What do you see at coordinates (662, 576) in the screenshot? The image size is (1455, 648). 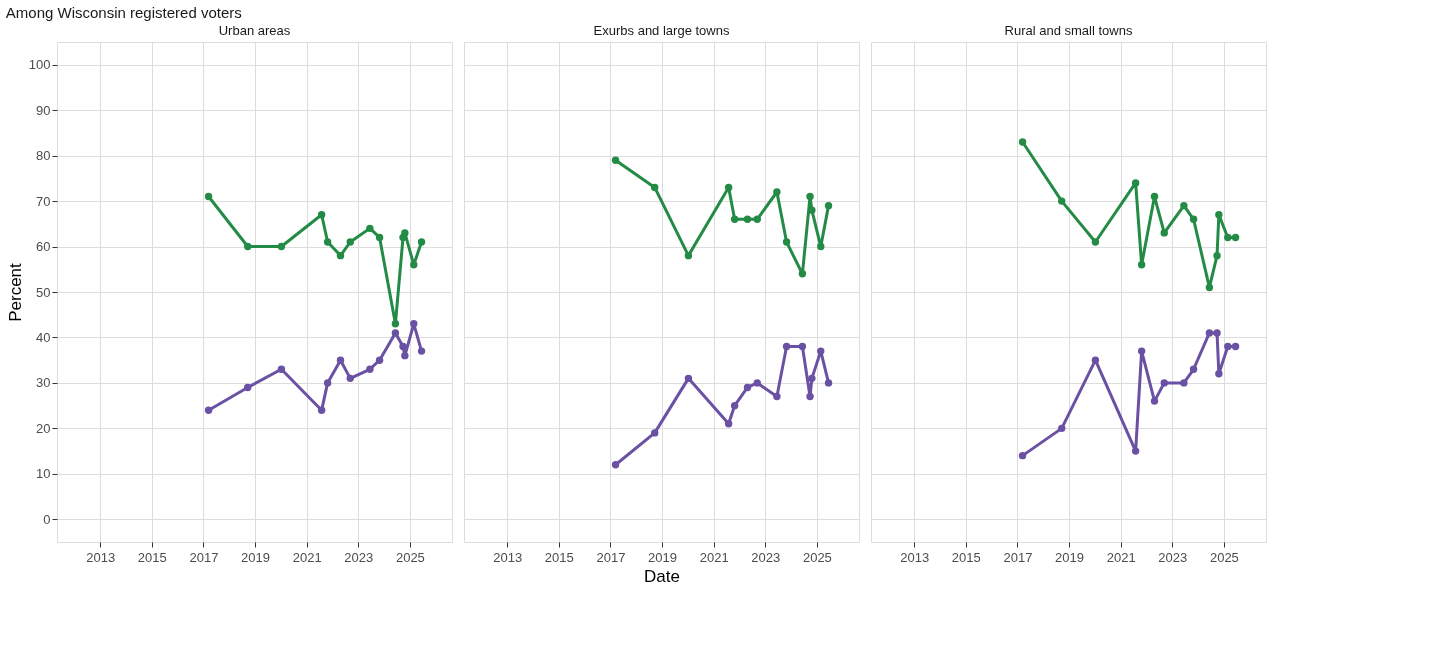 I see `x-axis-title: Date` at bounding box center [662, 576].